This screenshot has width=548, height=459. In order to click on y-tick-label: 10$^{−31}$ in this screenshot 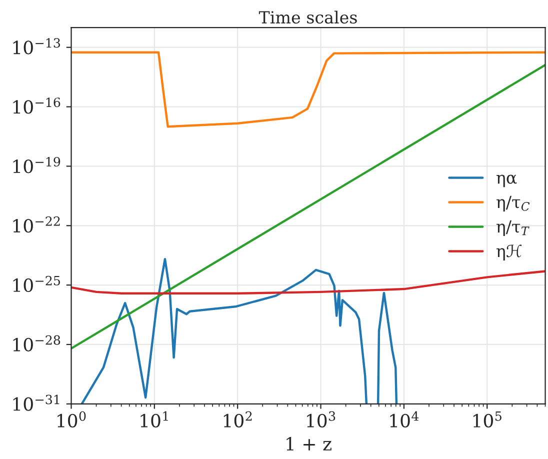, I will do `click(36, 402)`.